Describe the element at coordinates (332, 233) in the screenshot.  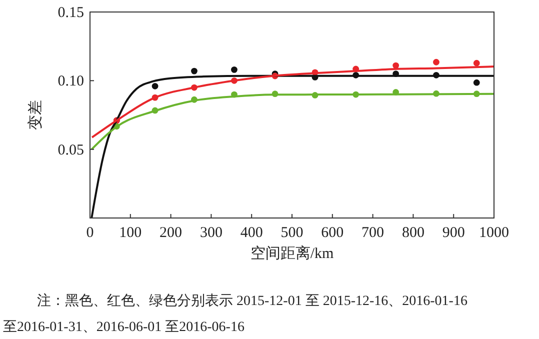
I see `x-tick-label: 600` at that location.